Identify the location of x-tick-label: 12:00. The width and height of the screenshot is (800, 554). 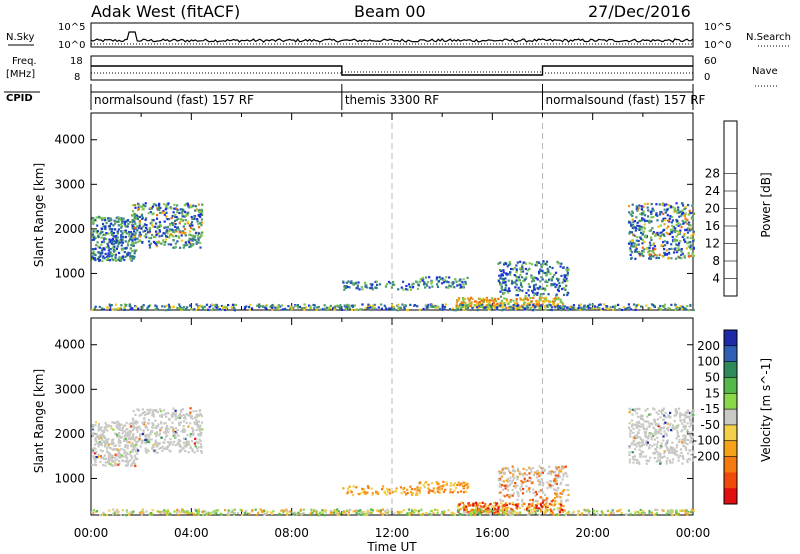
(392, 533).